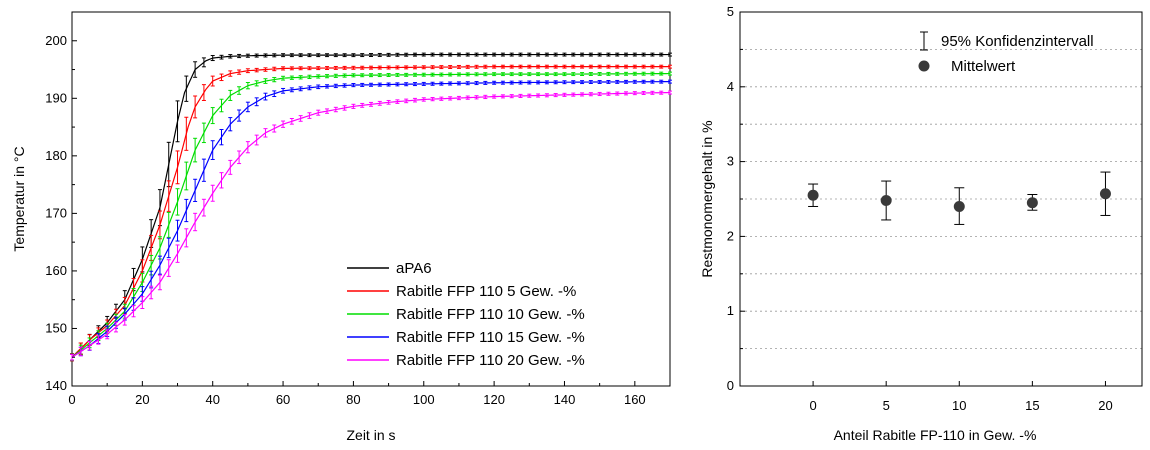 The image size is (1150, 450). I want to click on right-y-tick-label: 4, so click(730, 86).